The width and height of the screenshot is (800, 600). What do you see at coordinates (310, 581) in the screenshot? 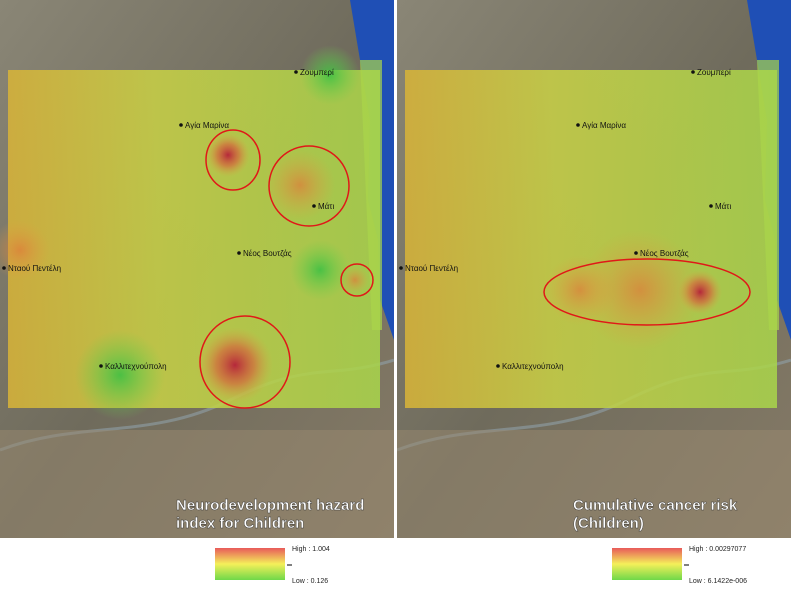
I see `legend-low: Low : 0.126` at bounding box center [310, 581].